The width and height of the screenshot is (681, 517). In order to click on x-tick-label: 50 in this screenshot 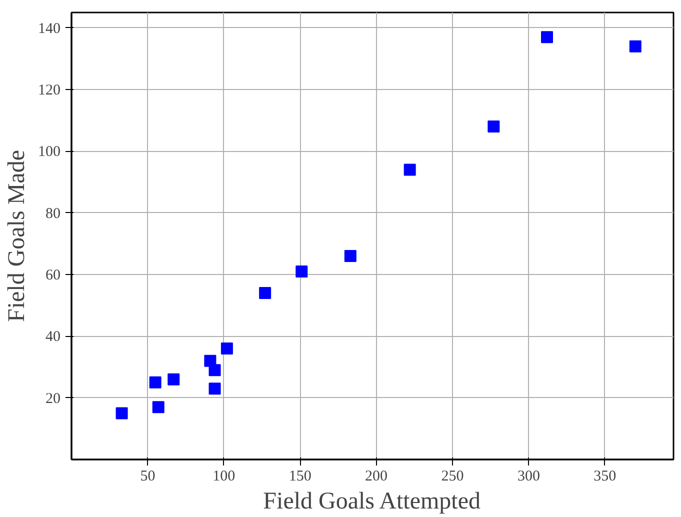, I will do `click(148, 476)`.